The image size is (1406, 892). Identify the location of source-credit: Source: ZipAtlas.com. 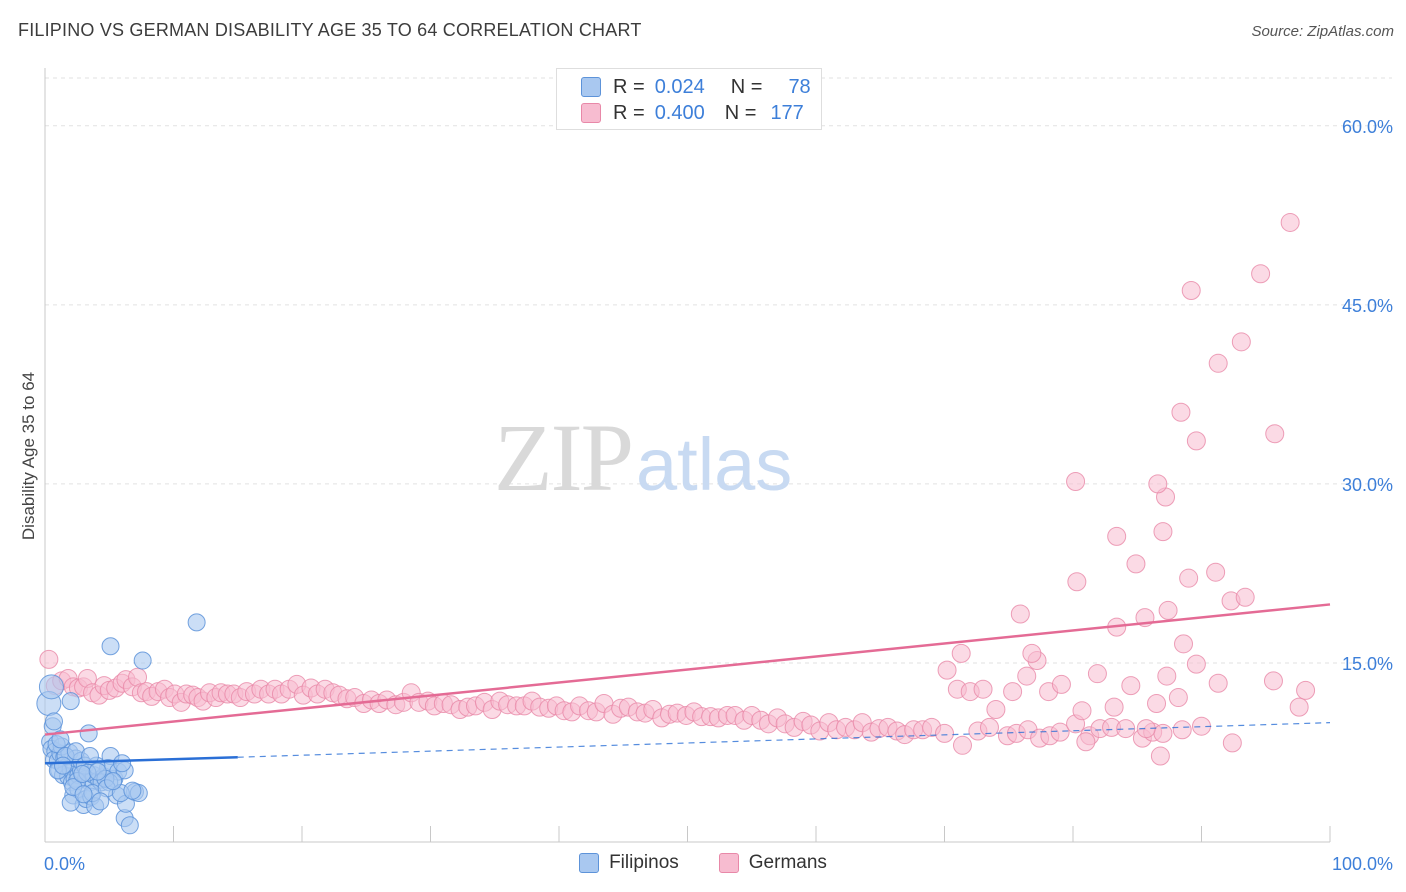
(1322, 31).